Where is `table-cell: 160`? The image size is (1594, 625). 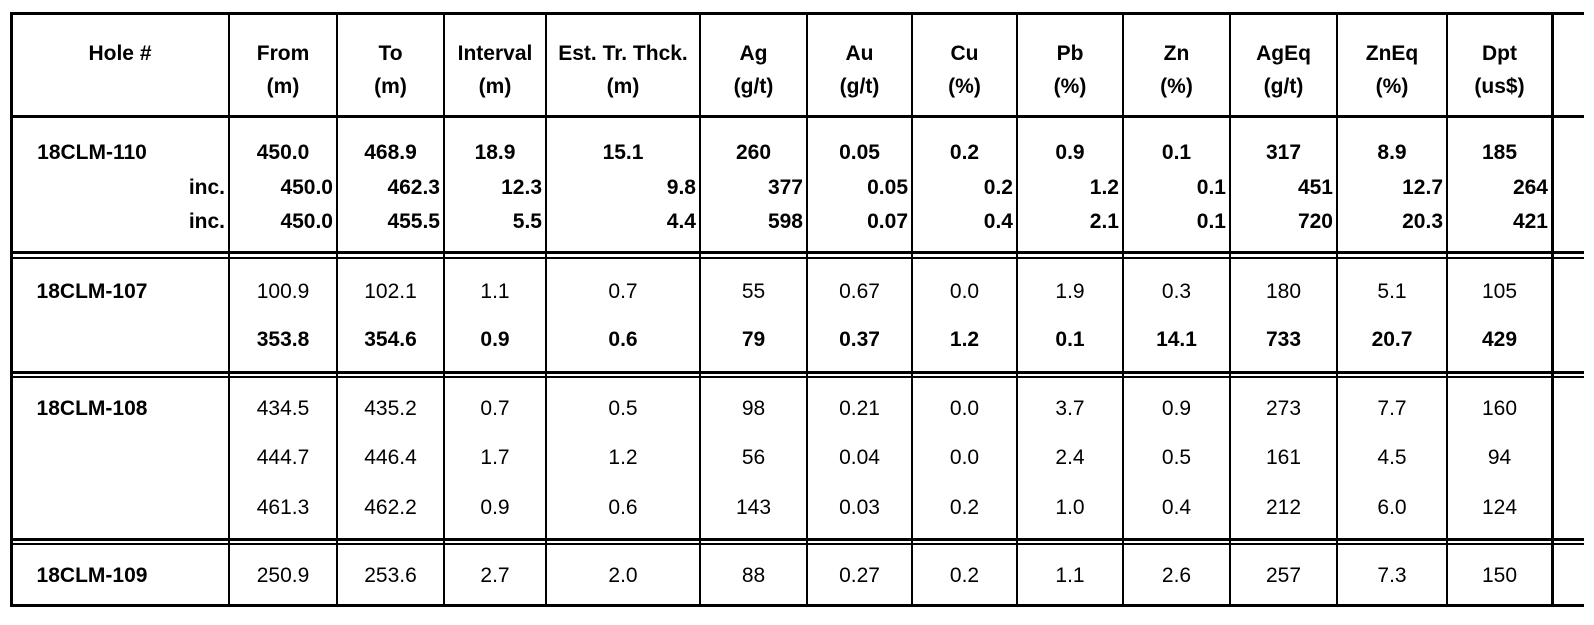
table-cell: 160 is located at coordinates (1499, 408).